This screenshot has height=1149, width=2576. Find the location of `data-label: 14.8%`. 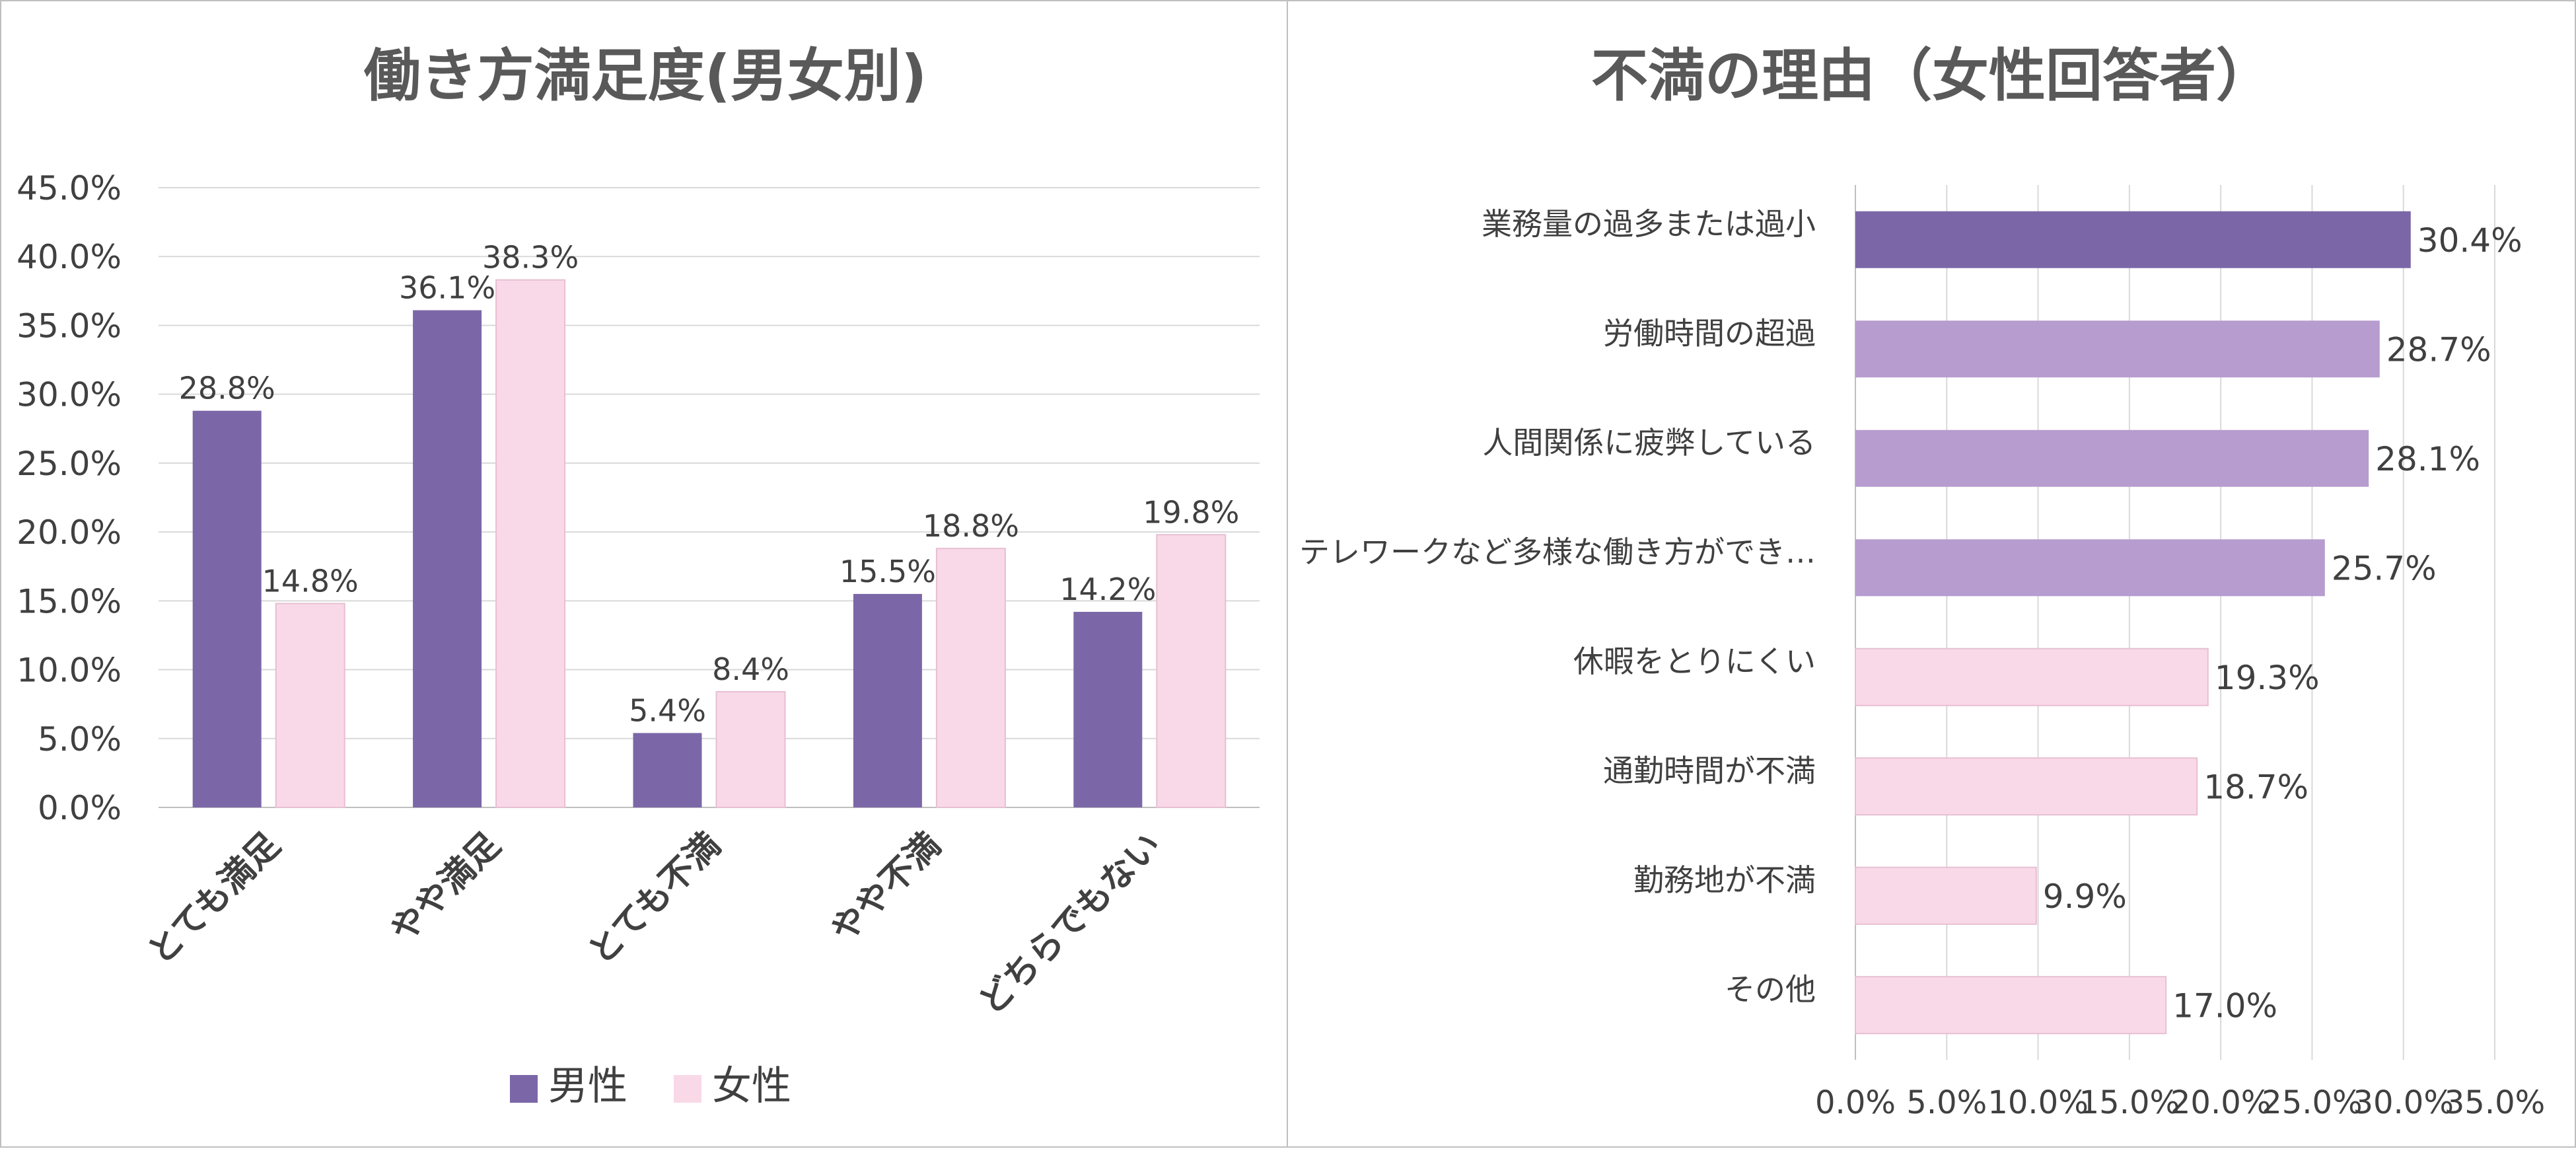

data-label: 14.8% is located at coordinates (311, 581).